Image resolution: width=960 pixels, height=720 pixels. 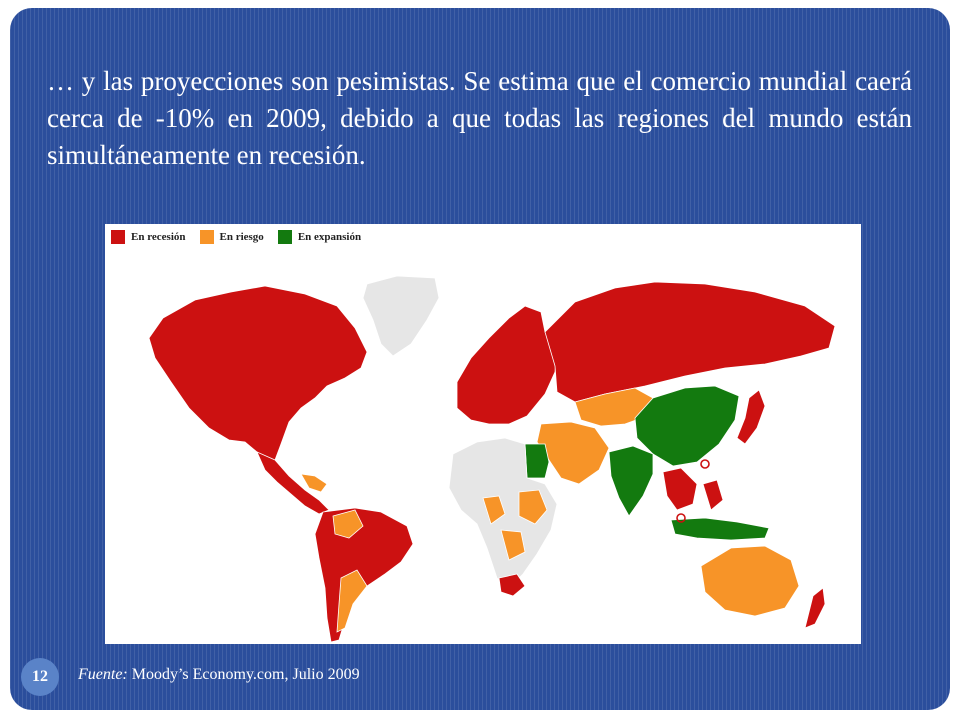 I want to click on legend-swatch-risk, so click(x=206, y=237).